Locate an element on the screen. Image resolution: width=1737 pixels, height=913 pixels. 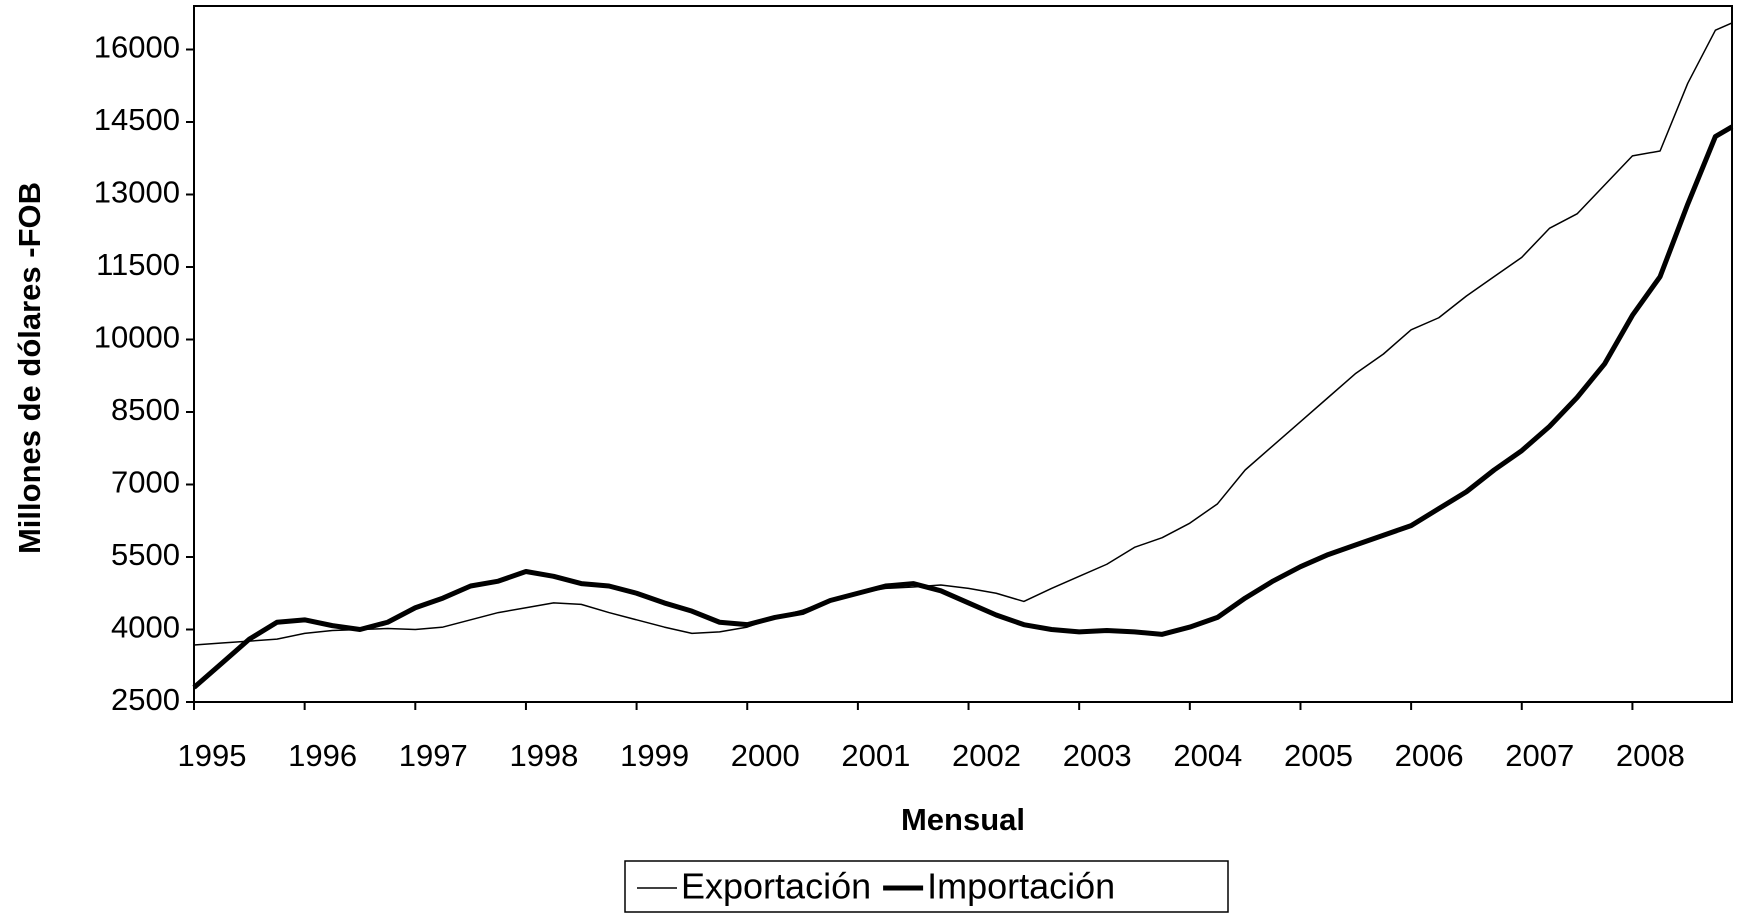
x-tick-label: 2001 is located at coordinates (875, 755).